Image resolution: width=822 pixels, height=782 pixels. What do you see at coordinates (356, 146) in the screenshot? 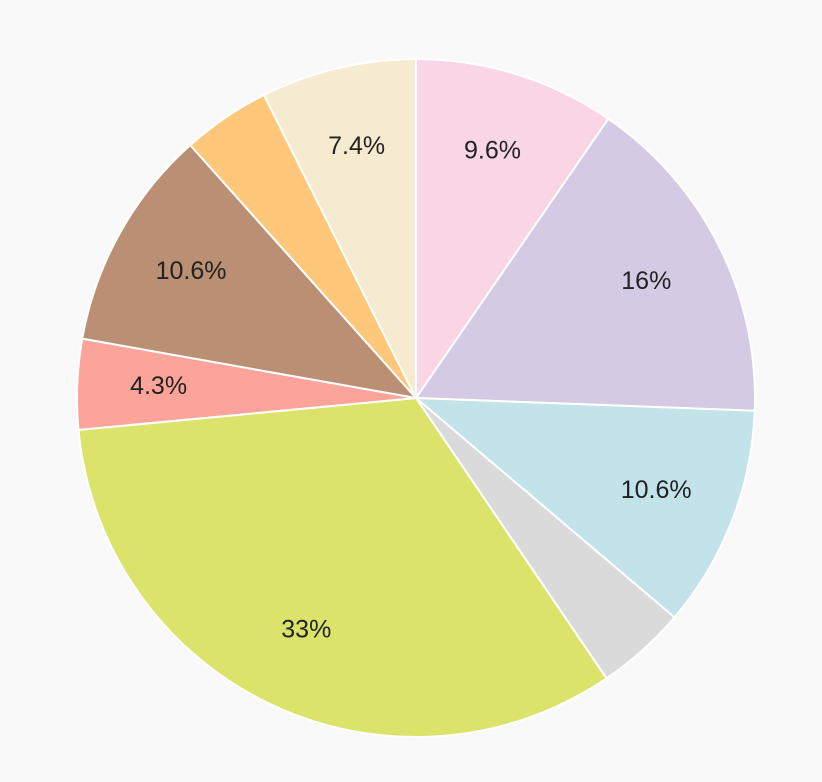
I see `pie-slice-label-9: 7.4%` at bounding box center [356, 146].